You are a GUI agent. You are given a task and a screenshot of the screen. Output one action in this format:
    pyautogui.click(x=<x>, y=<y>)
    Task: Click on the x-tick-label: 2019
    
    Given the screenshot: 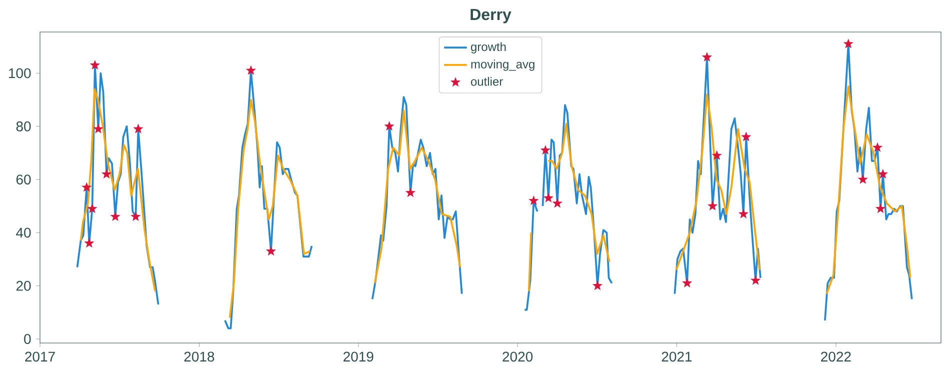 What is the action you would take?
    pyautogui.click(x=359, y=357)
    